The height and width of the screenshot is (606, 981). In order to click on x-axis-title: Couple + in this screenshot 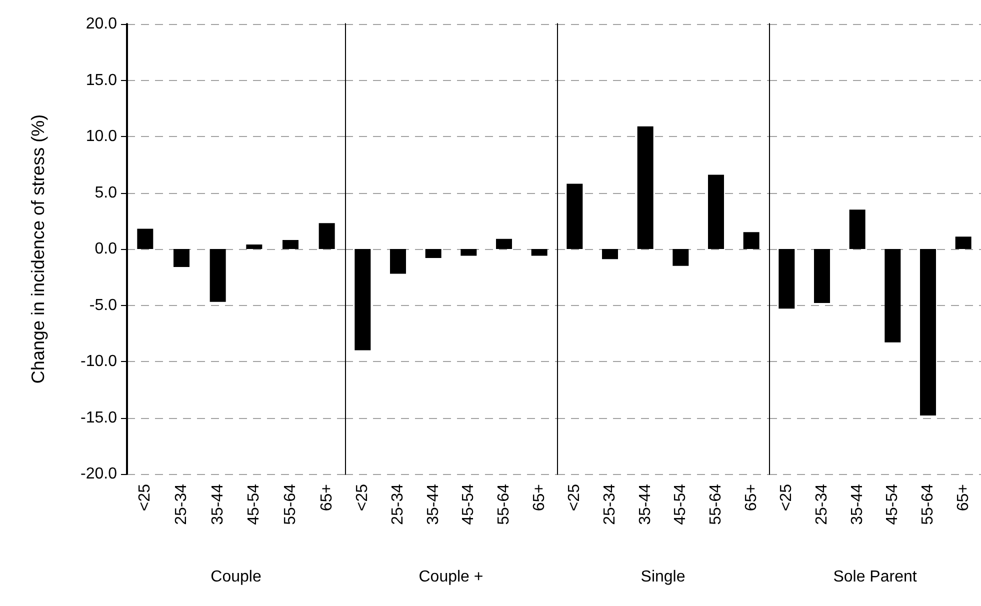, I will do `click(451, 577)`.